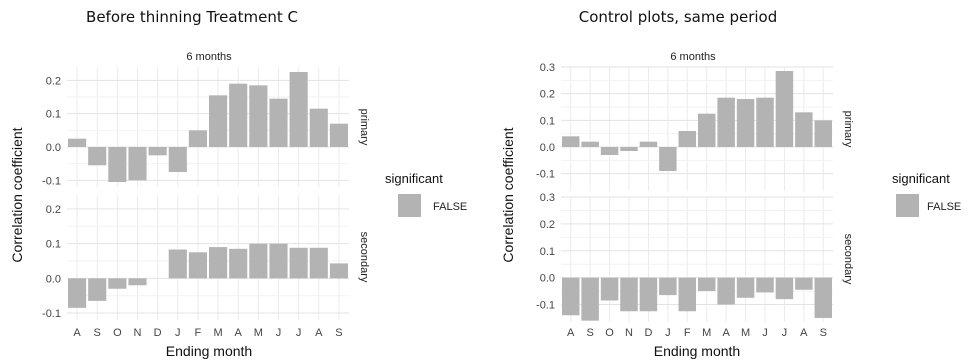  What do you see at coordinates (409, 205) in the screenshot?
I see `legend-swatch` at bounding box center [409, 205].